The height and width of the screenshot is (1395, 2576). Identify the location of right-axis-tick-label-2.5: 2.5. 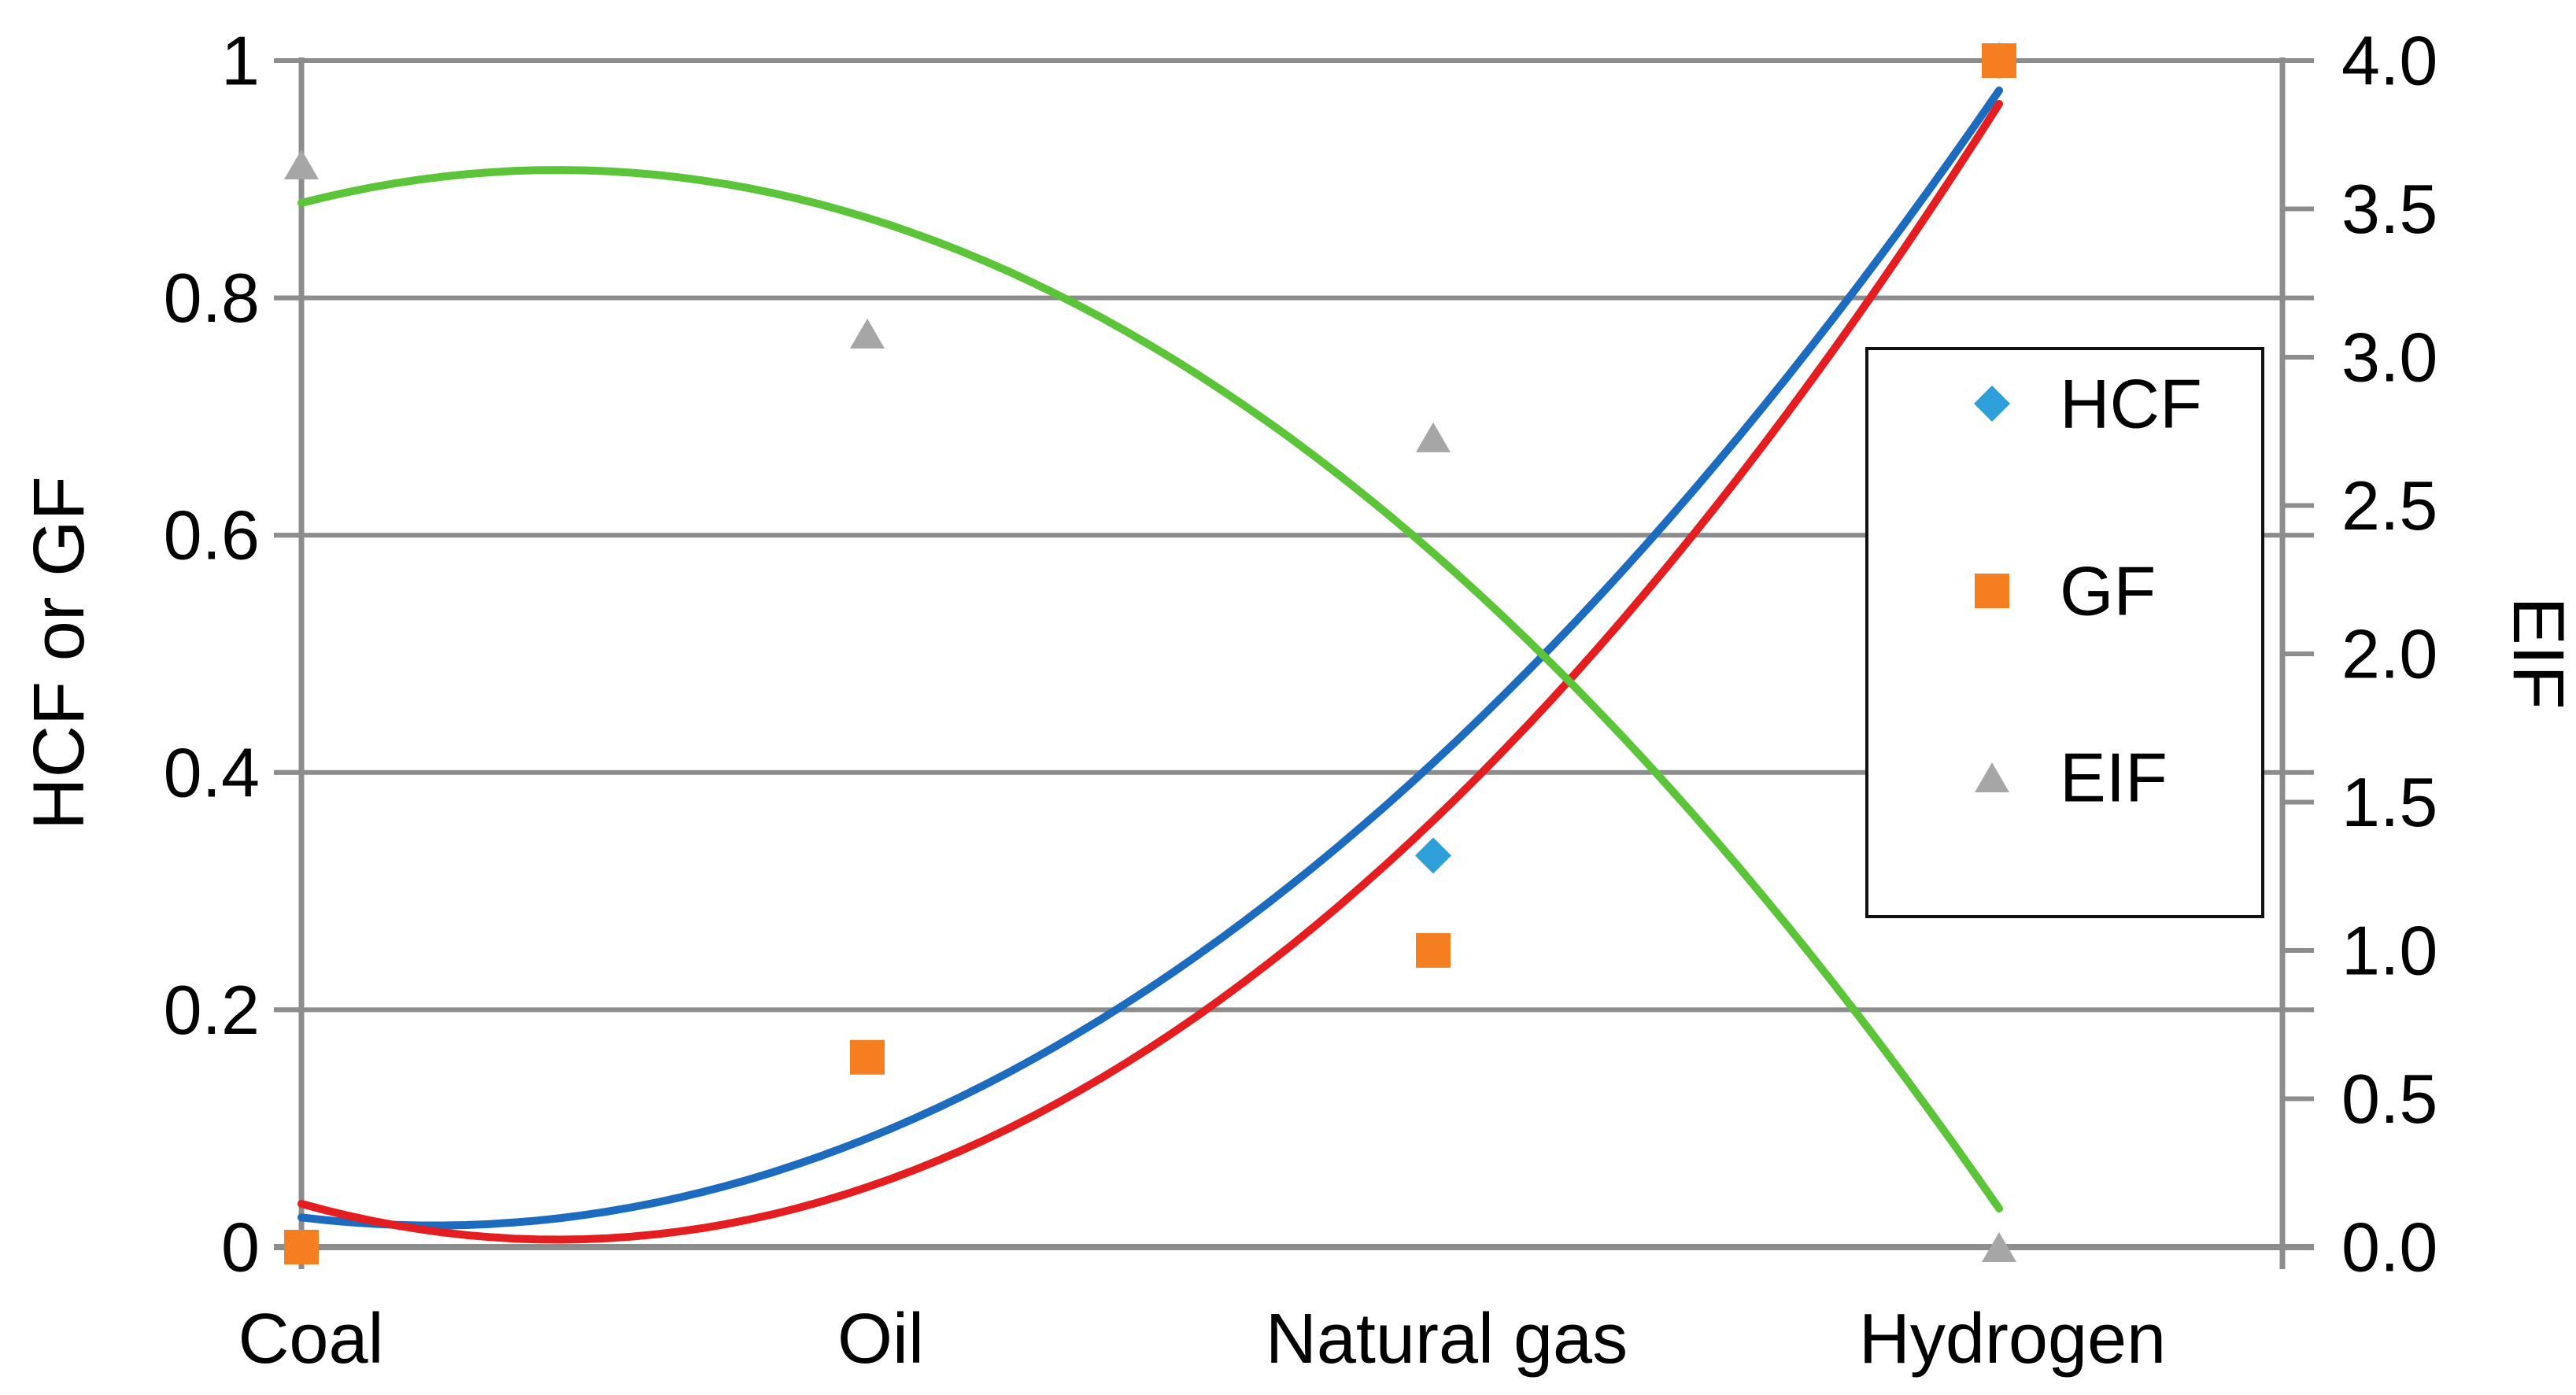
(2389, 506).